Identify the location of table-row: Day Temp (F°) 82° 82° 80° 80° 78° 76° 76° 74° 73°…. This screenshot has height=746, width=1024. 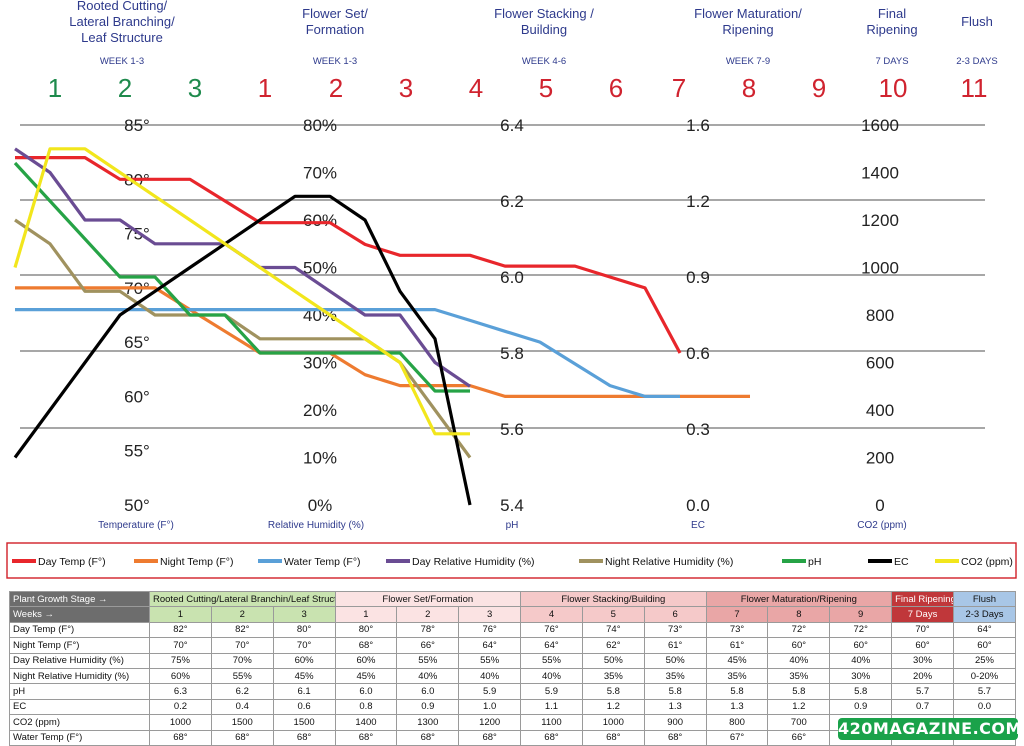
(513, 630).